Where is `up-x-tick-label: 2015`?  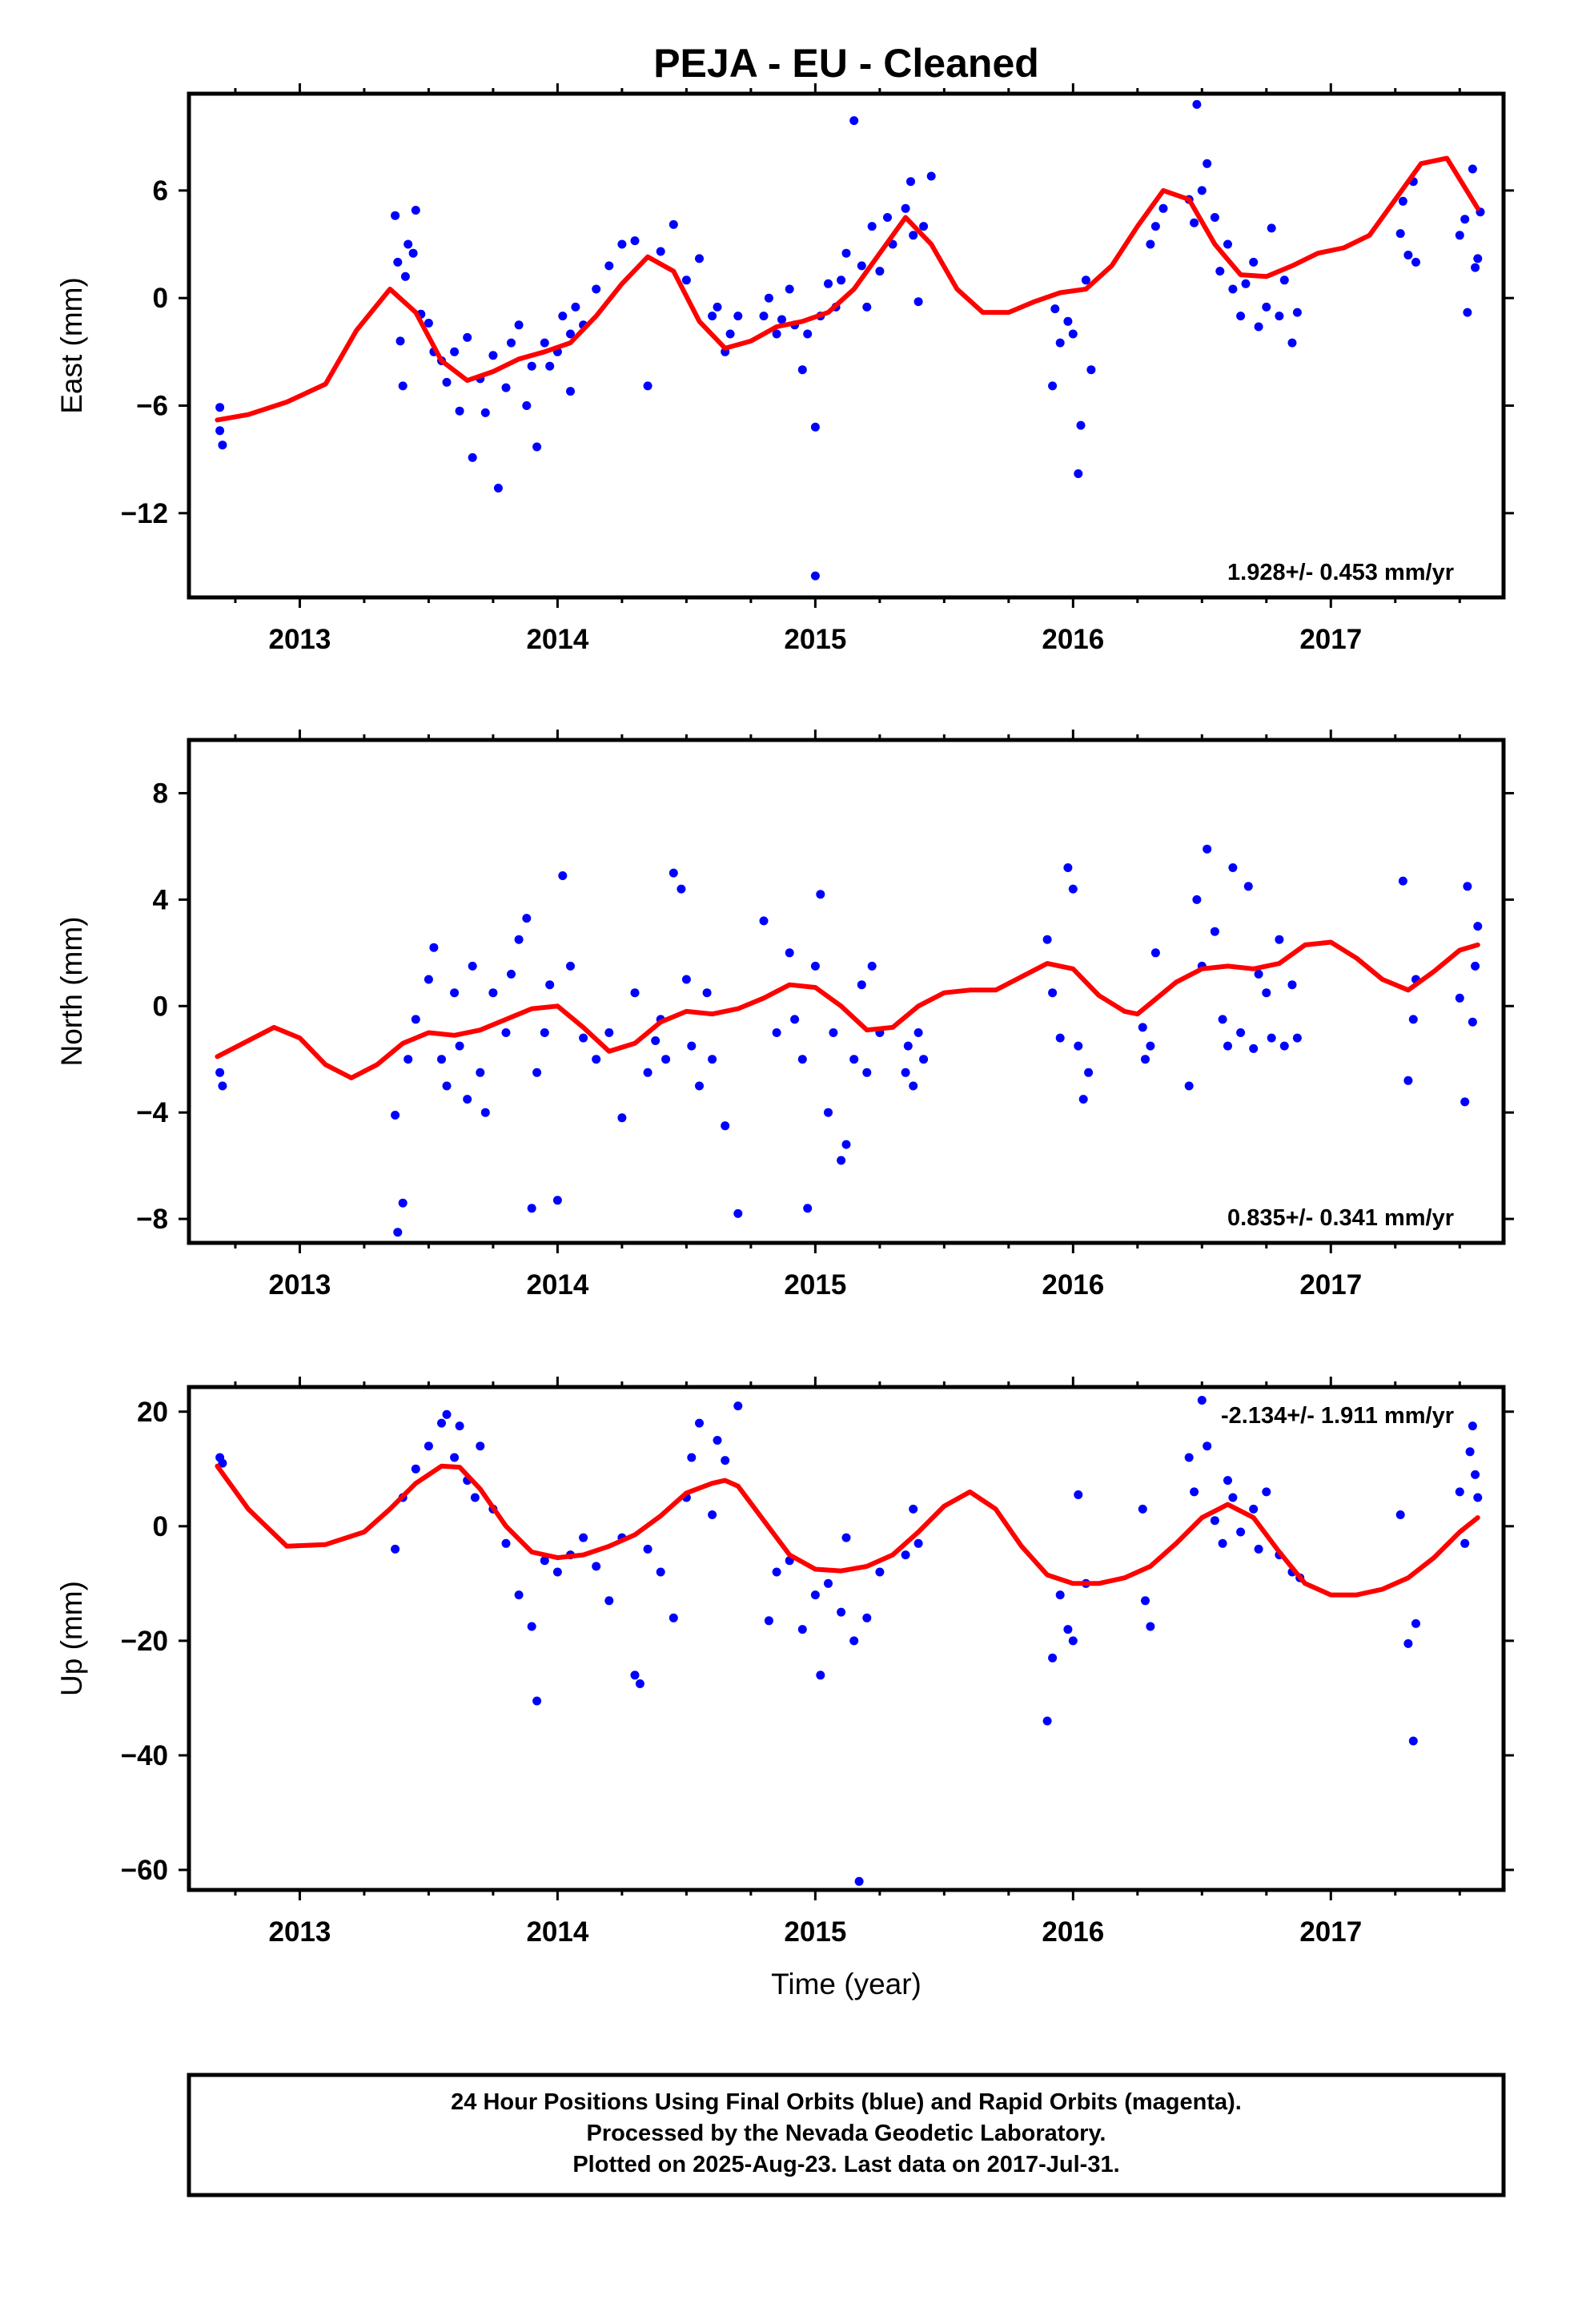
up-x-tick-label: 2015 is located at coordinates (815, 1932).